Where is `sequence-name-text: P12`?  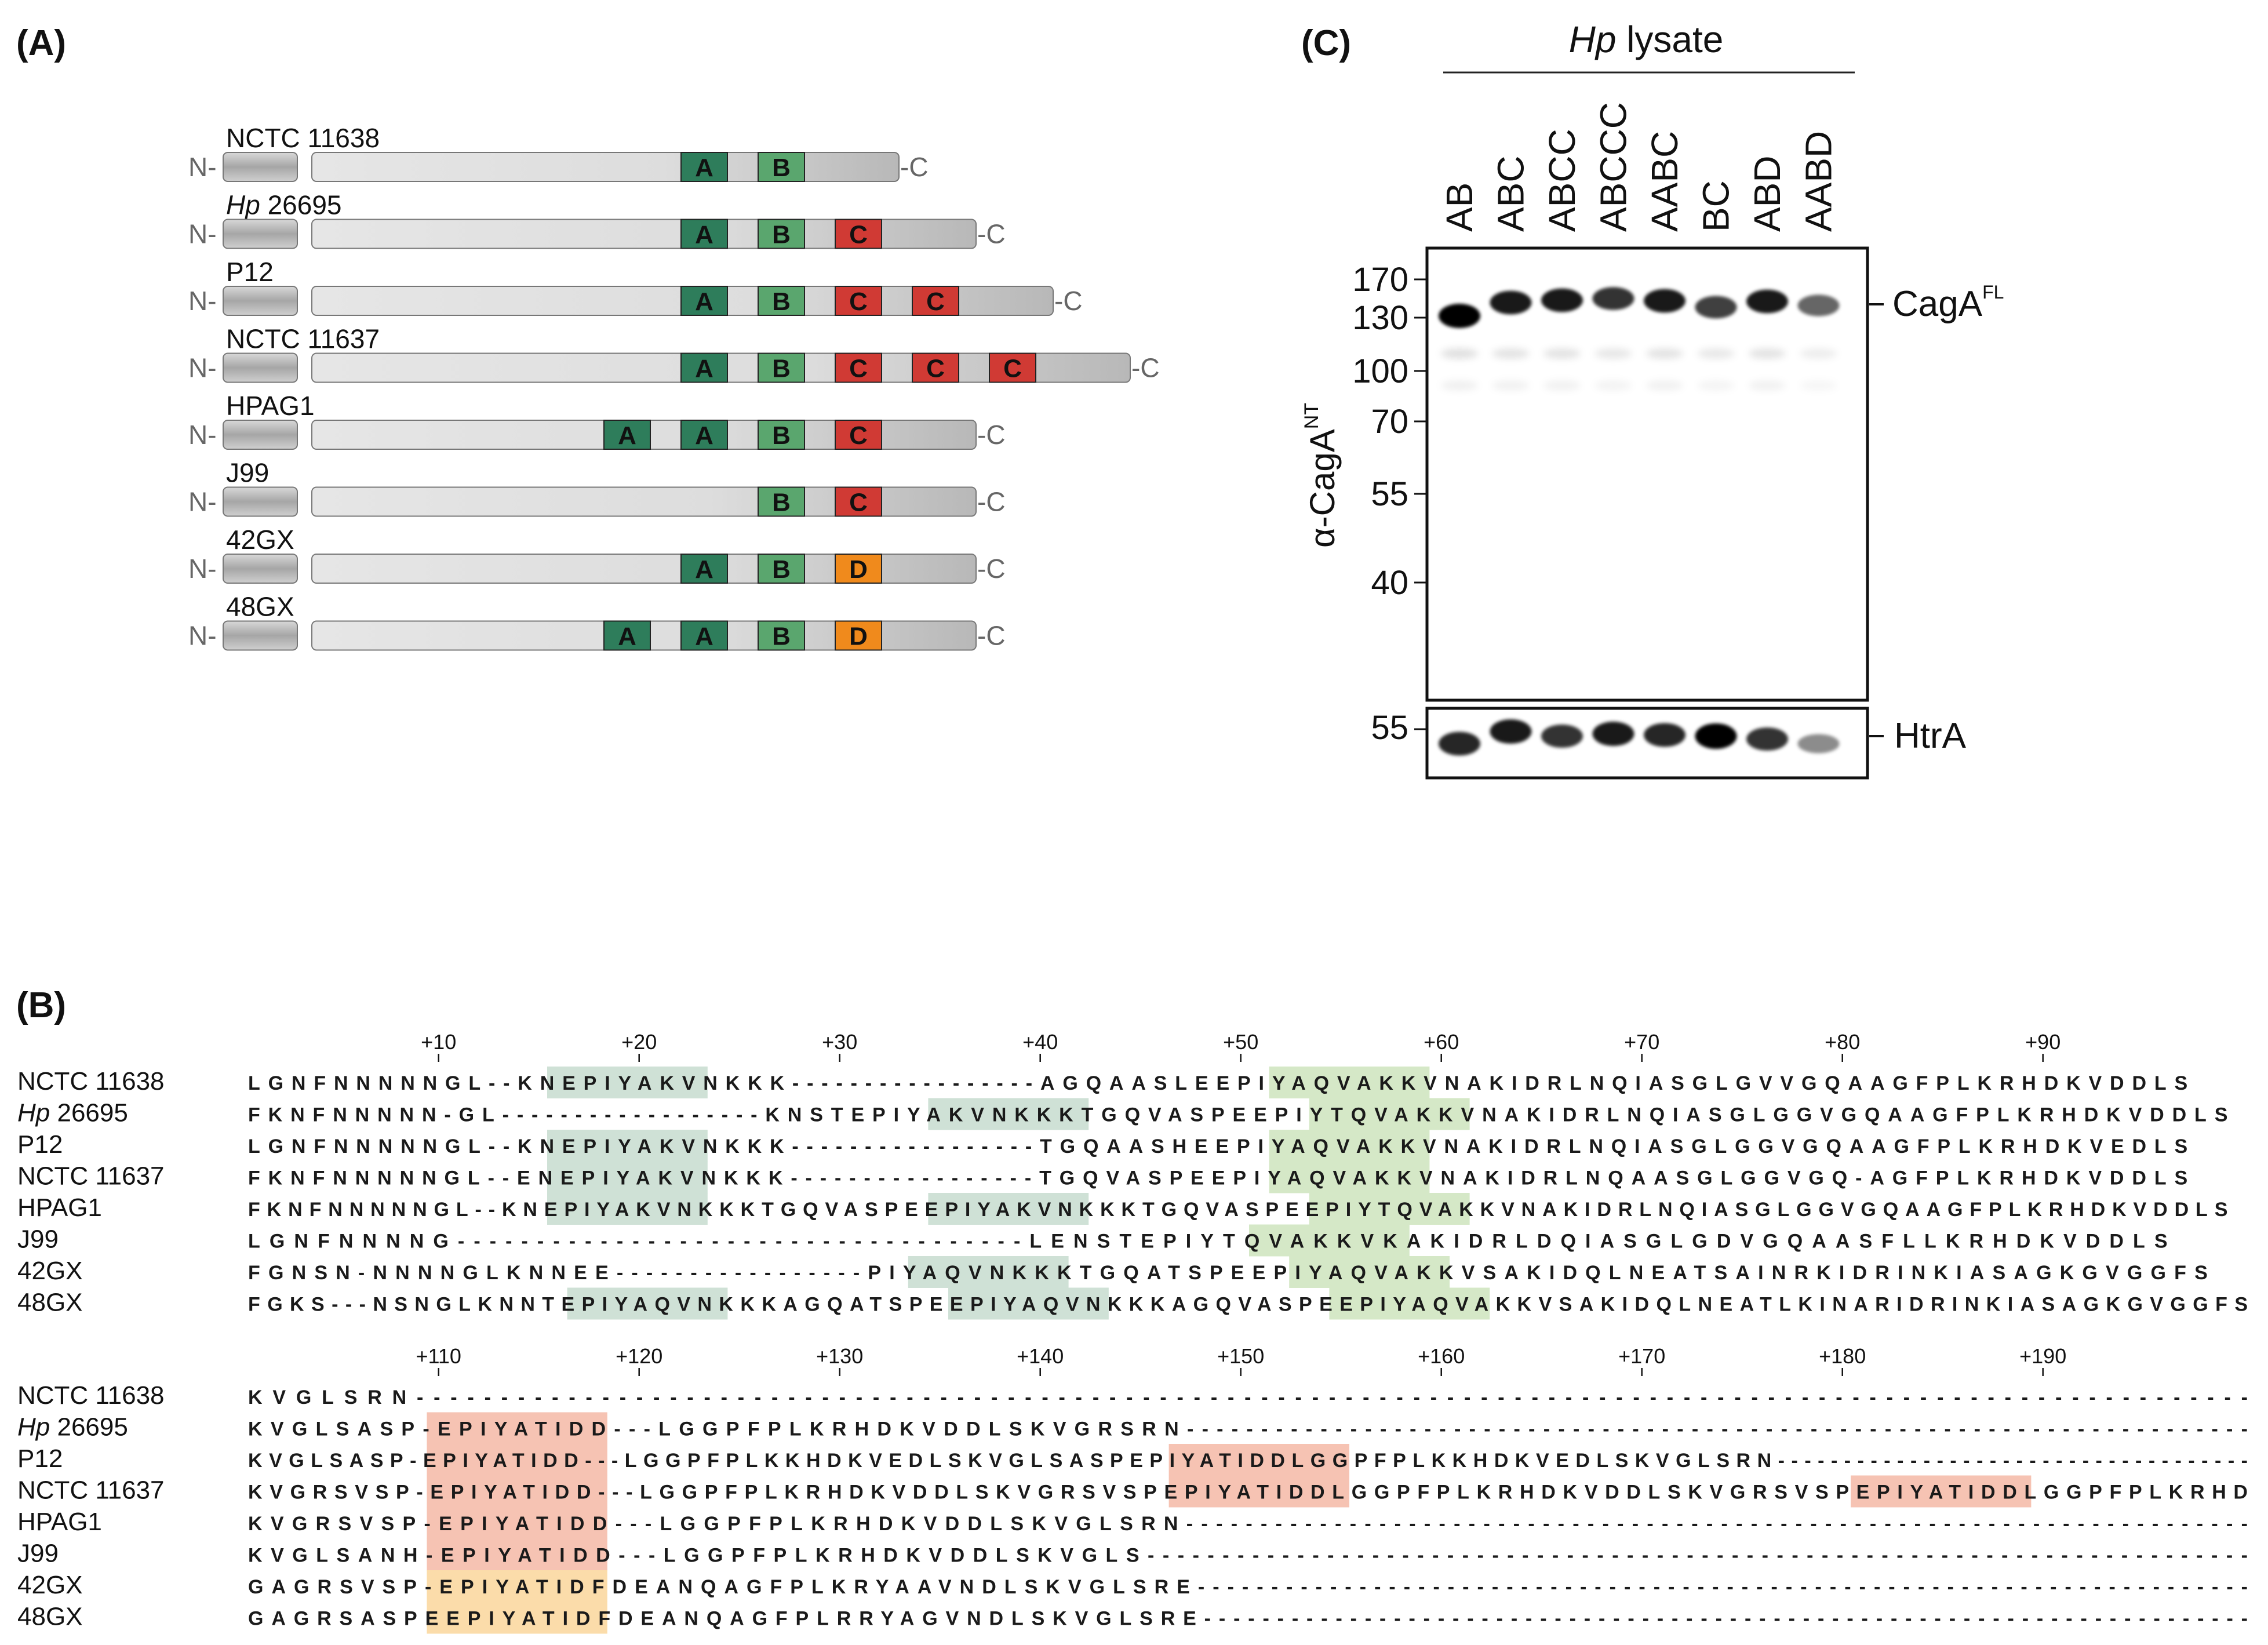
sequence-name-text: P12 is located at coordinates (40, 1144).